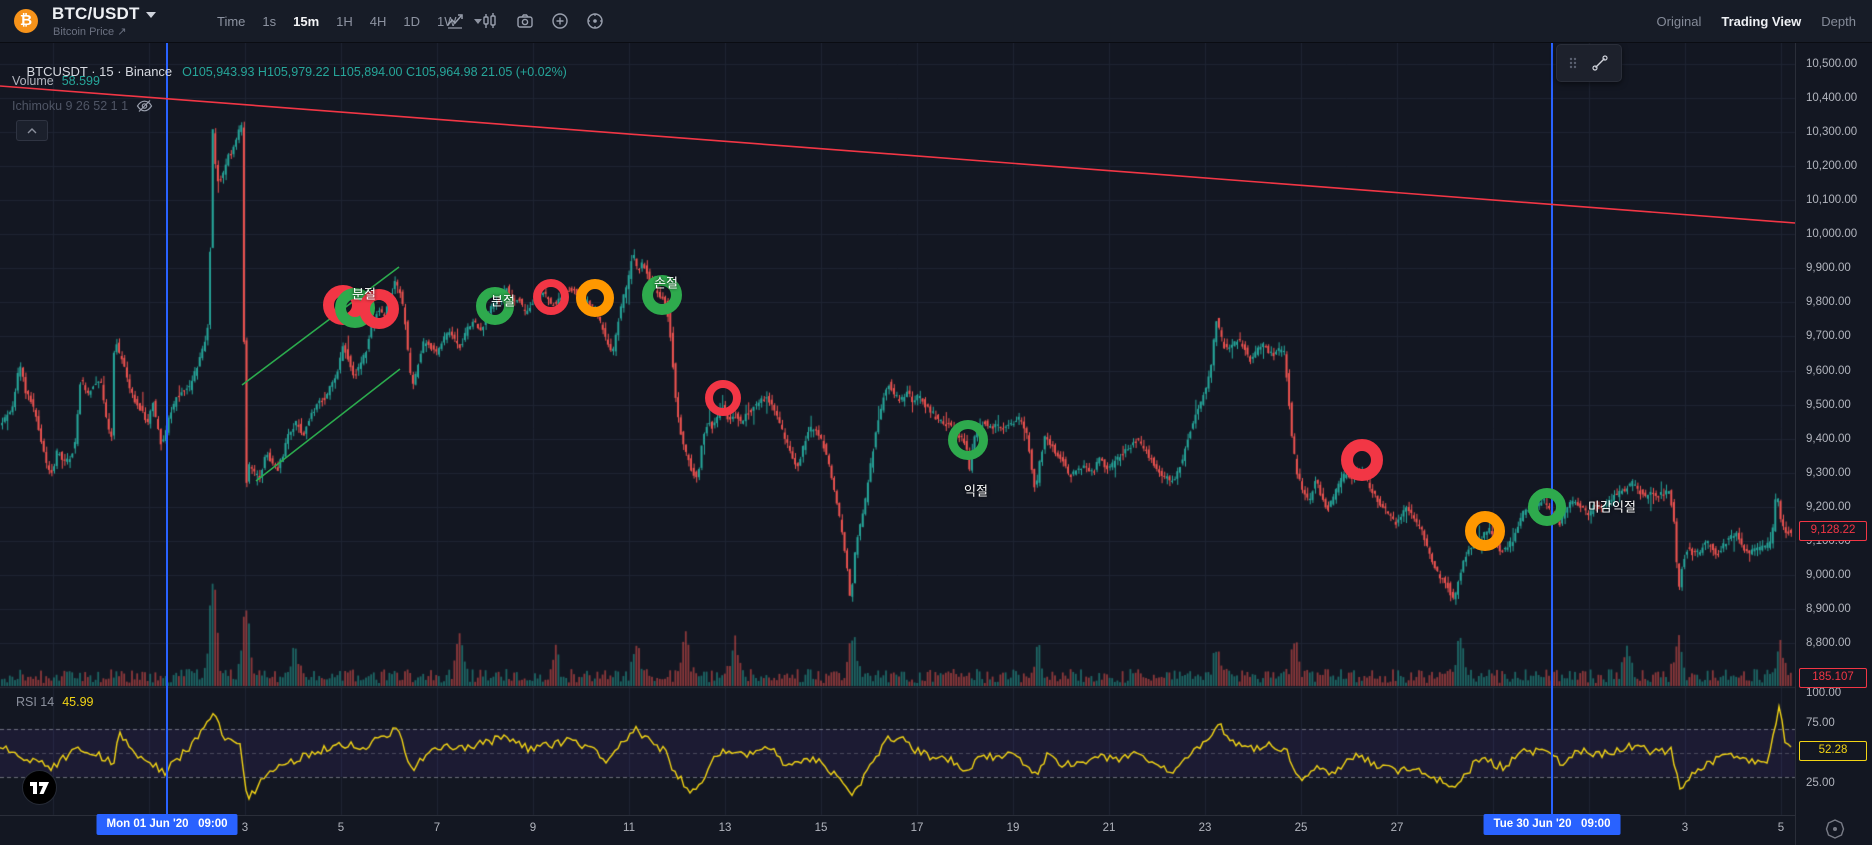  Describe the element at coordinates (78, 702) in the screenshot. I see `rsi-value: 45.99` at that location.